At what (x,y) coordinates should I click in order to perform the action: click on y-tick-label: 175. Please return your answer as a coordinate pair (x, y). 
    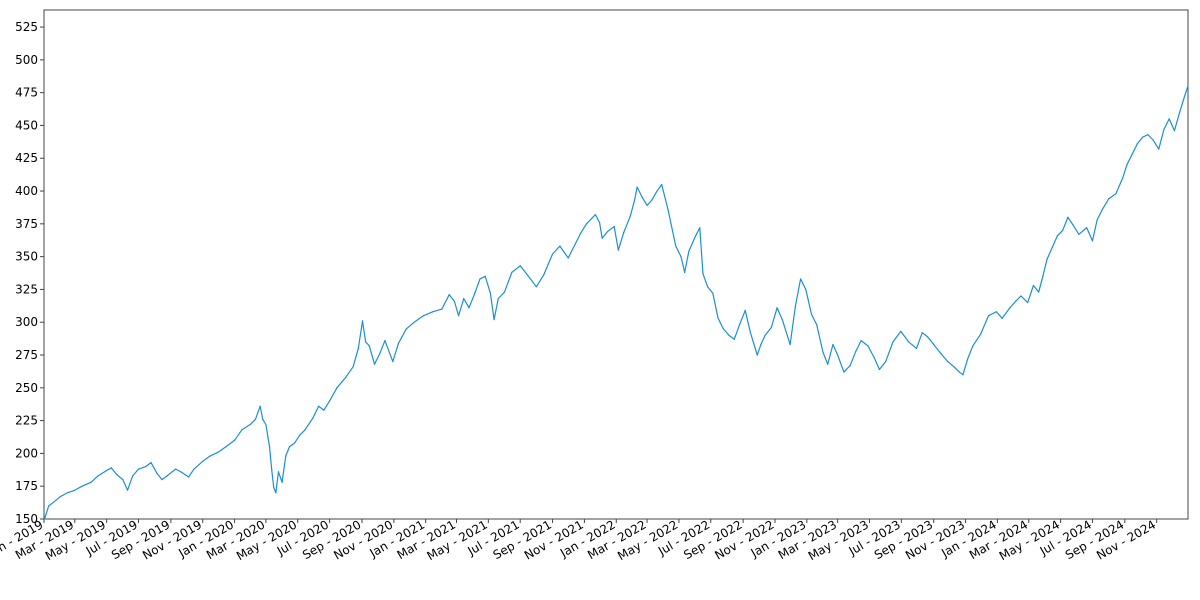
    Looking at the image, I should click on (26, 486).